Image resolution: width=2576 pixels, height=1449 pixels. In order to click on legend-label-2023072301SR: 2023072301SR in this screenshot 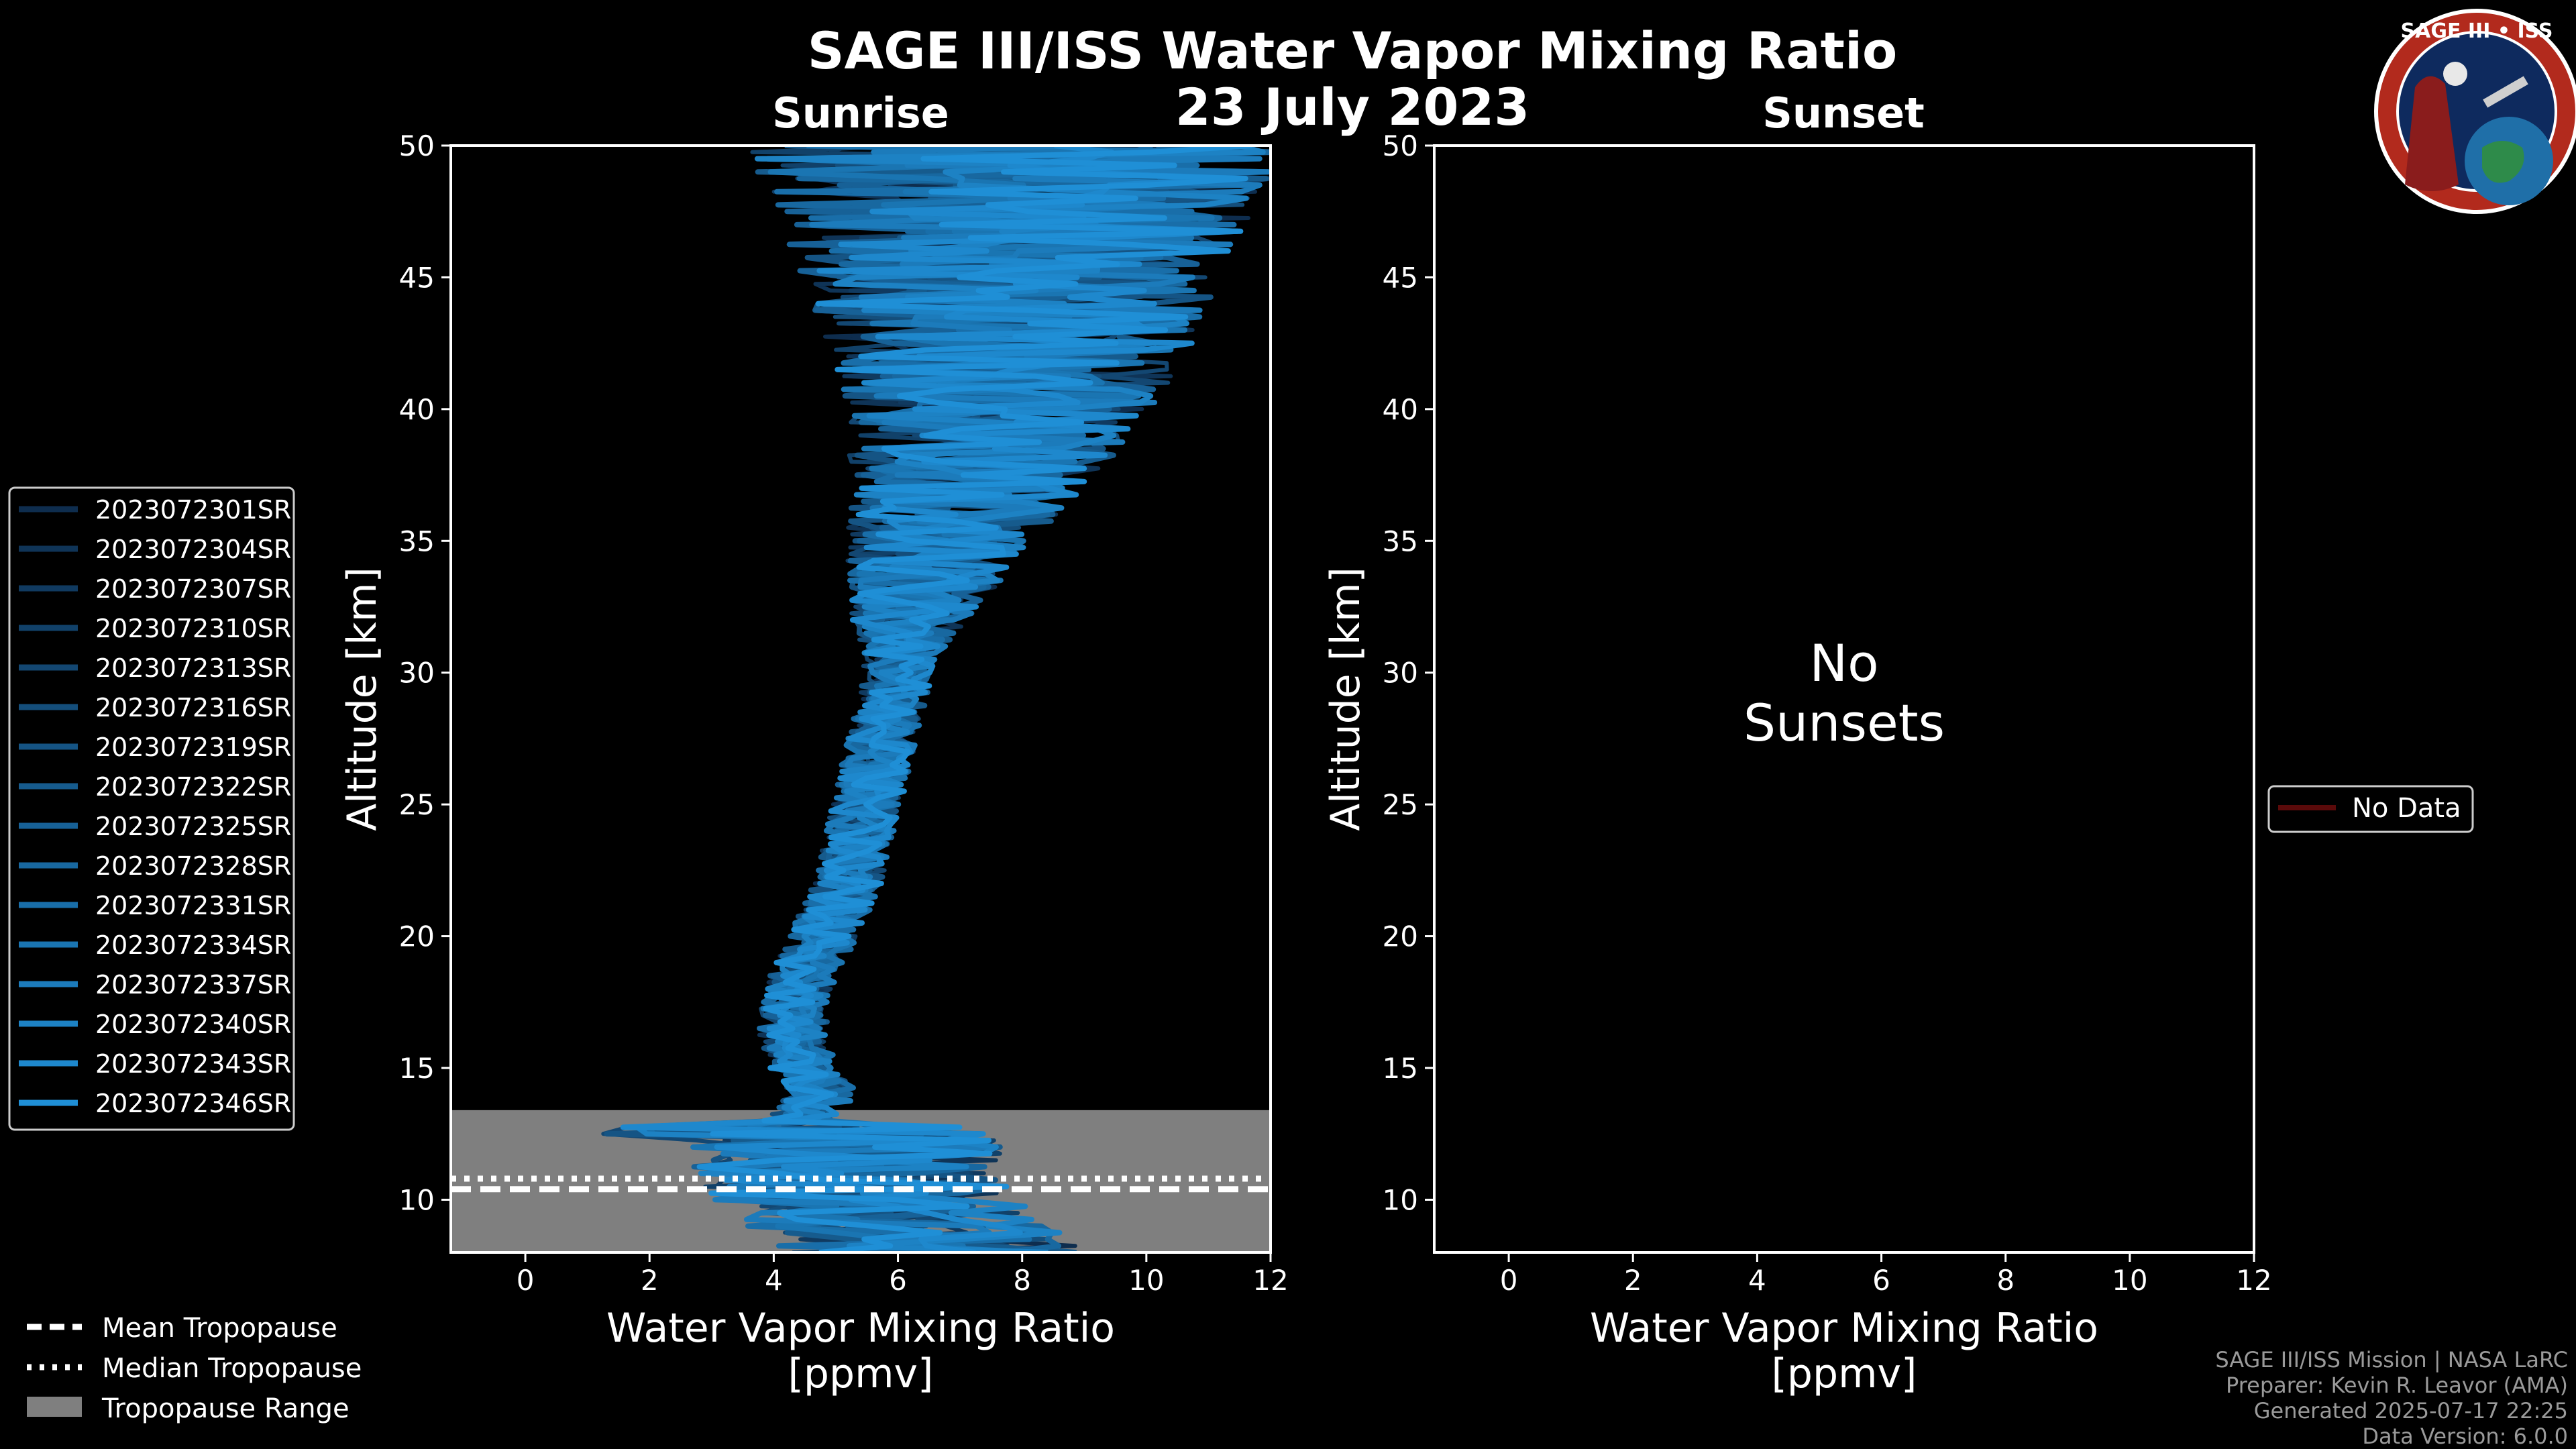, I will do `click(193, 510)`.